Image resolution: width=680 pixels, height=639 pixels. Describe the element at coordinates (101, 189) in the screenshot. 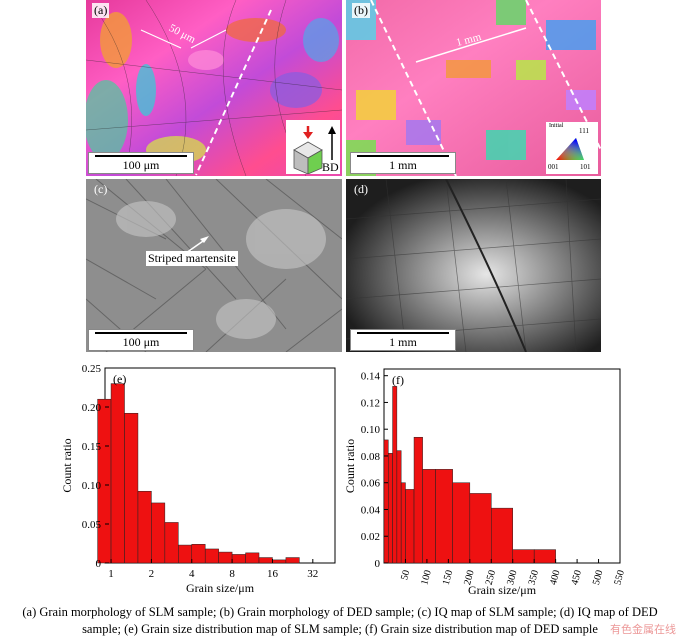

I see `panel-label-c: (c)` at that location.